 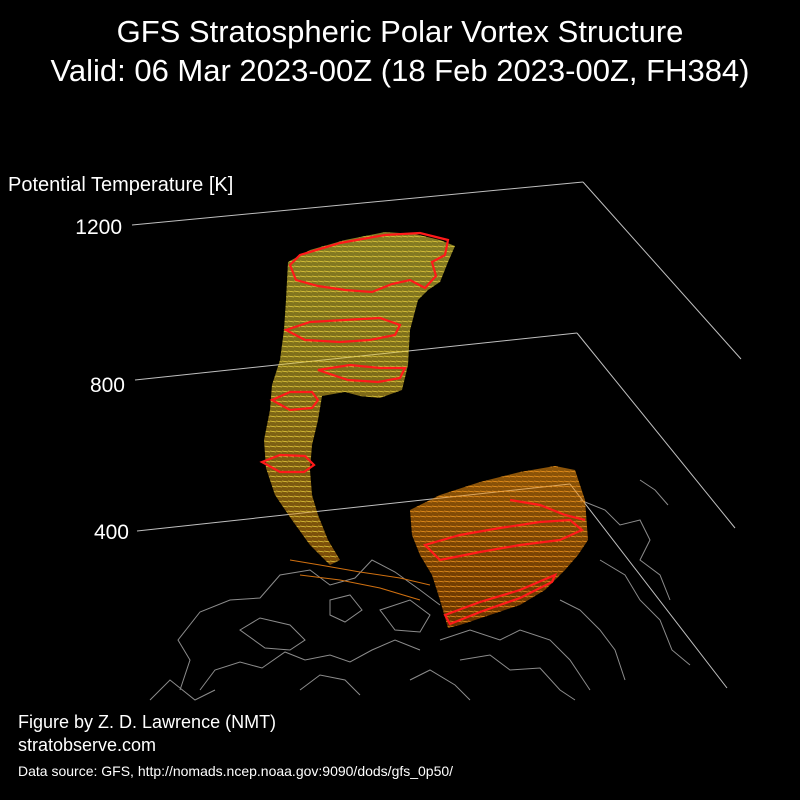 What do you see at coordinates (504, 562) in the screenshot?
I see `vortex-lower-contours` at bounding box center [504, 562].